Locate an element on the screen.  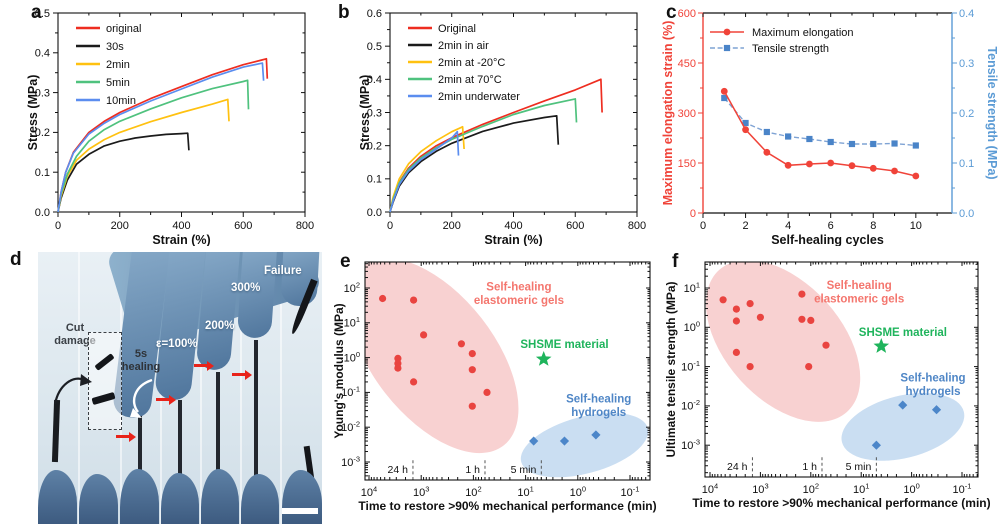
guide-label: 5 min is located at coordinates (524, 470).